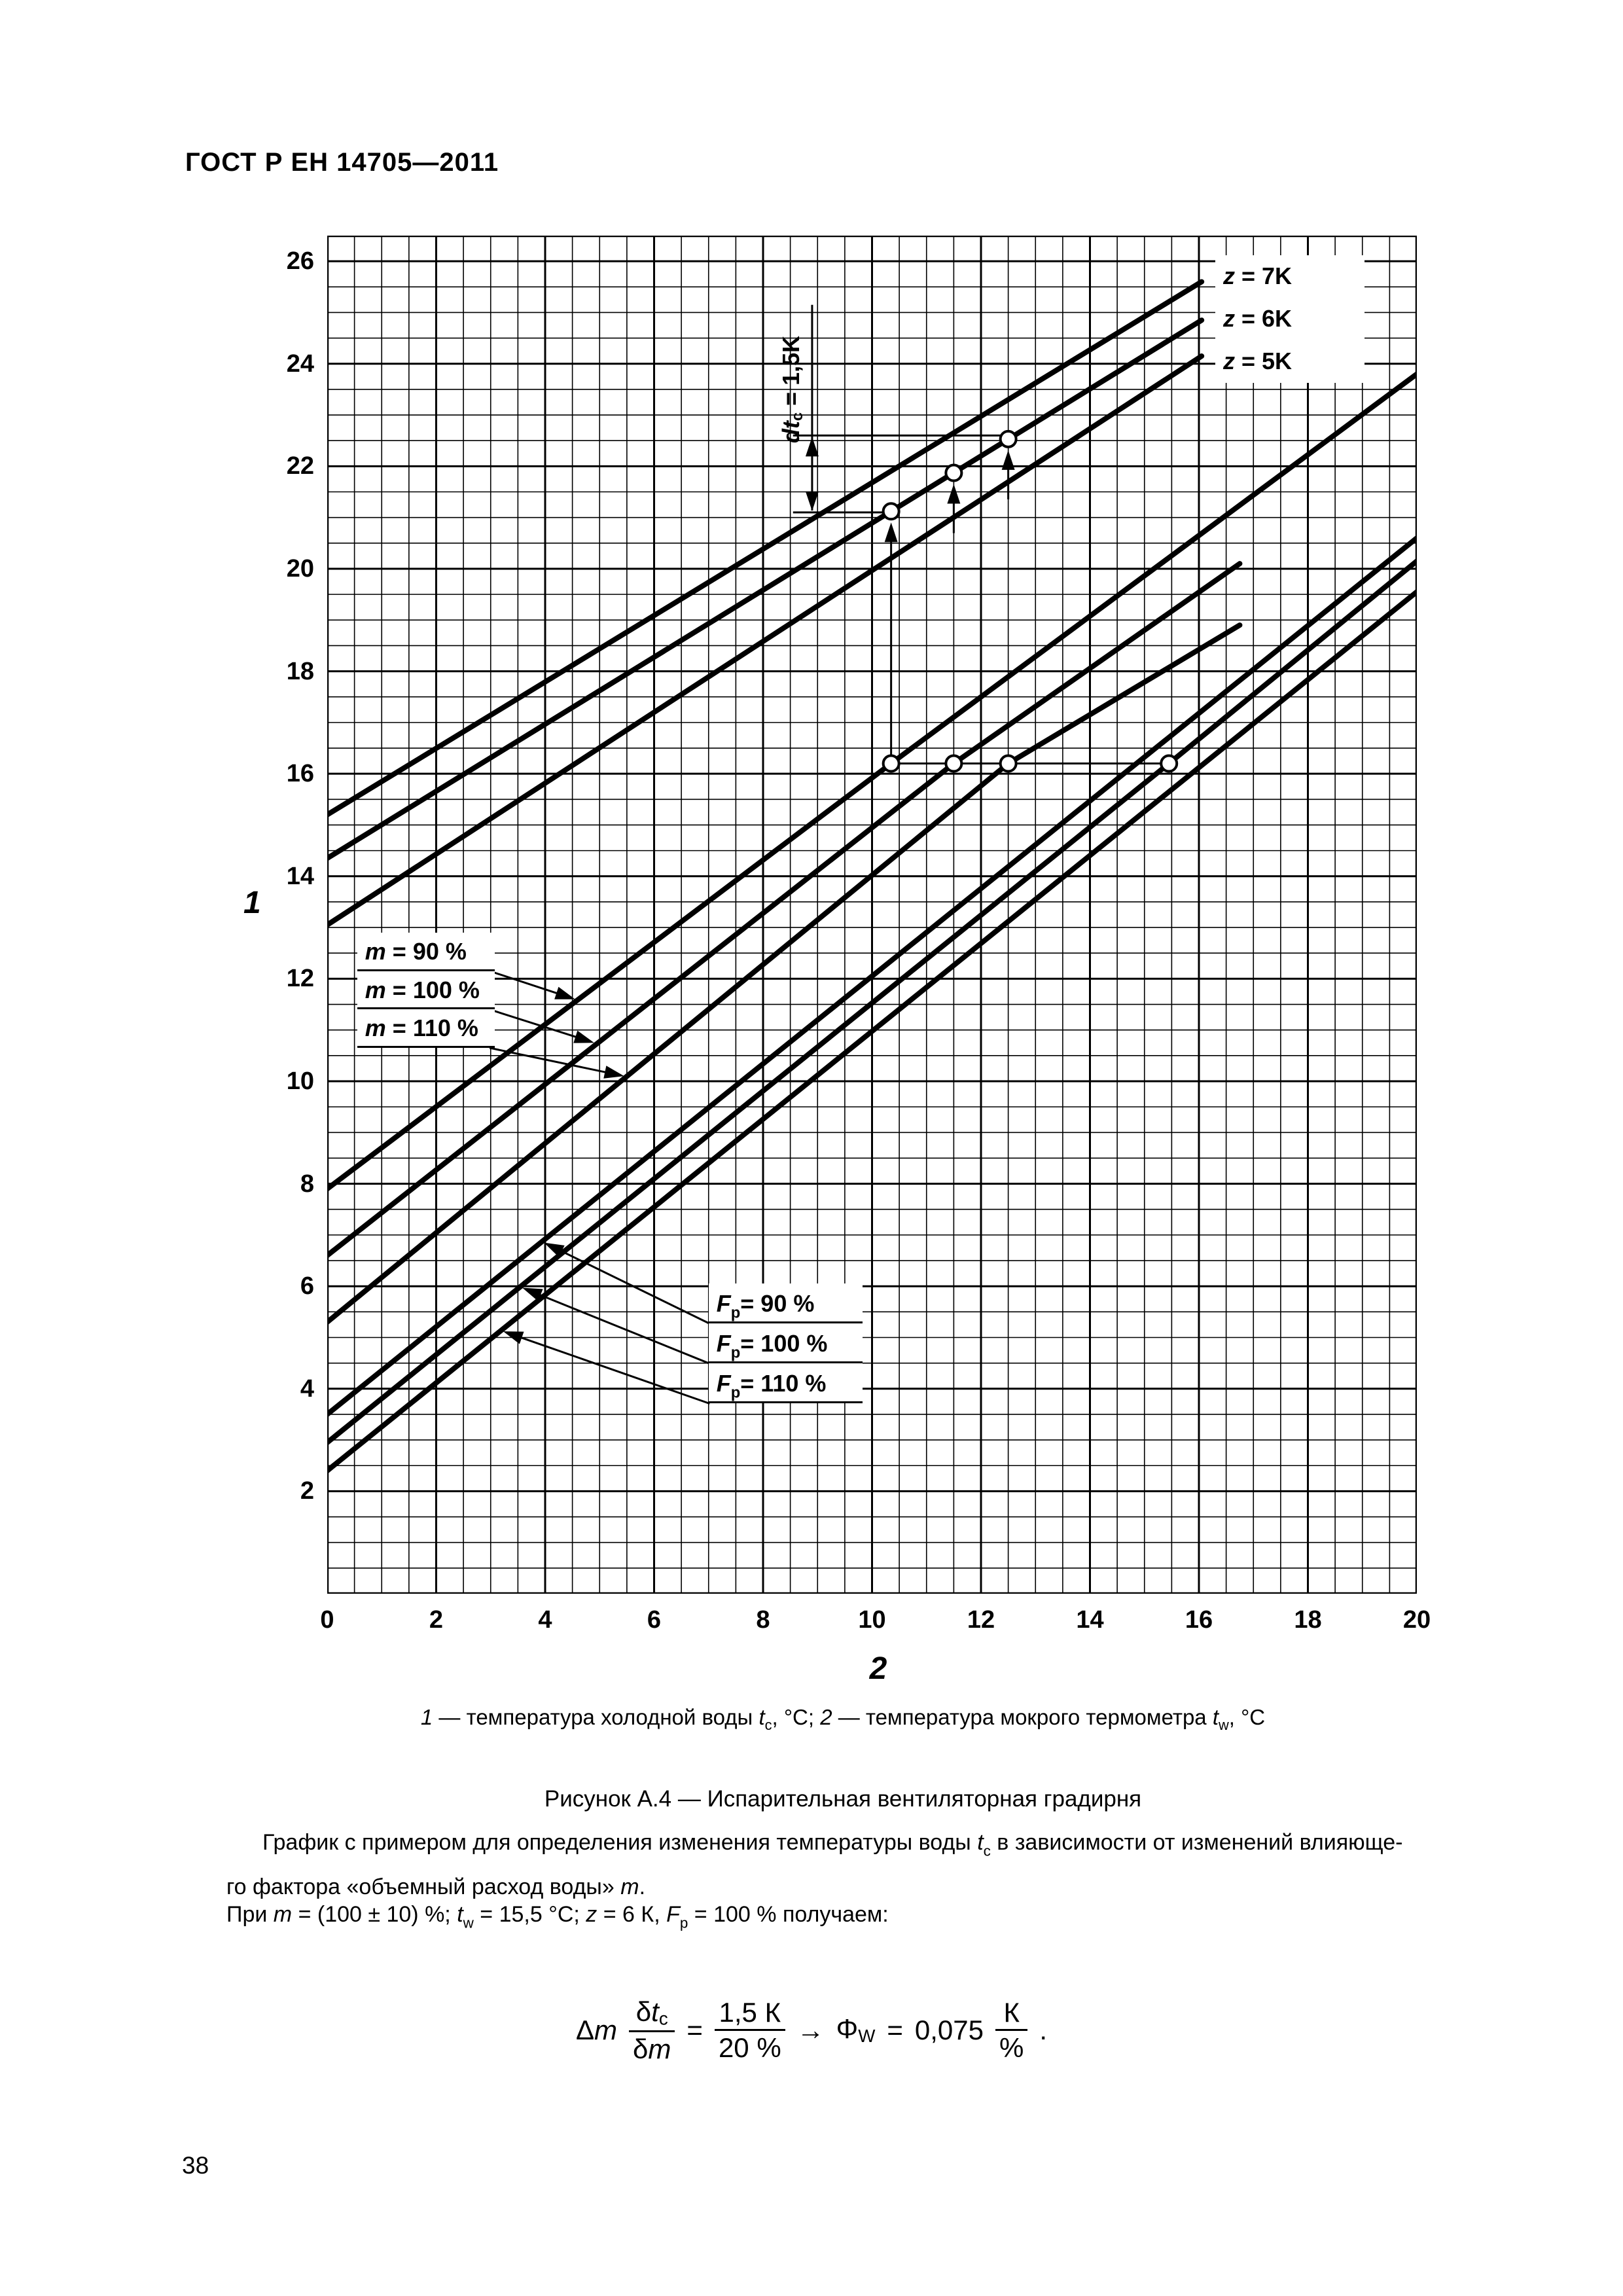 The height and width of the screenshot is (2296, 1623). What do you see at coordinates (300, 876) in the screenshot?
I see `y-tick-label: 14` at bounding box center [300, 876].